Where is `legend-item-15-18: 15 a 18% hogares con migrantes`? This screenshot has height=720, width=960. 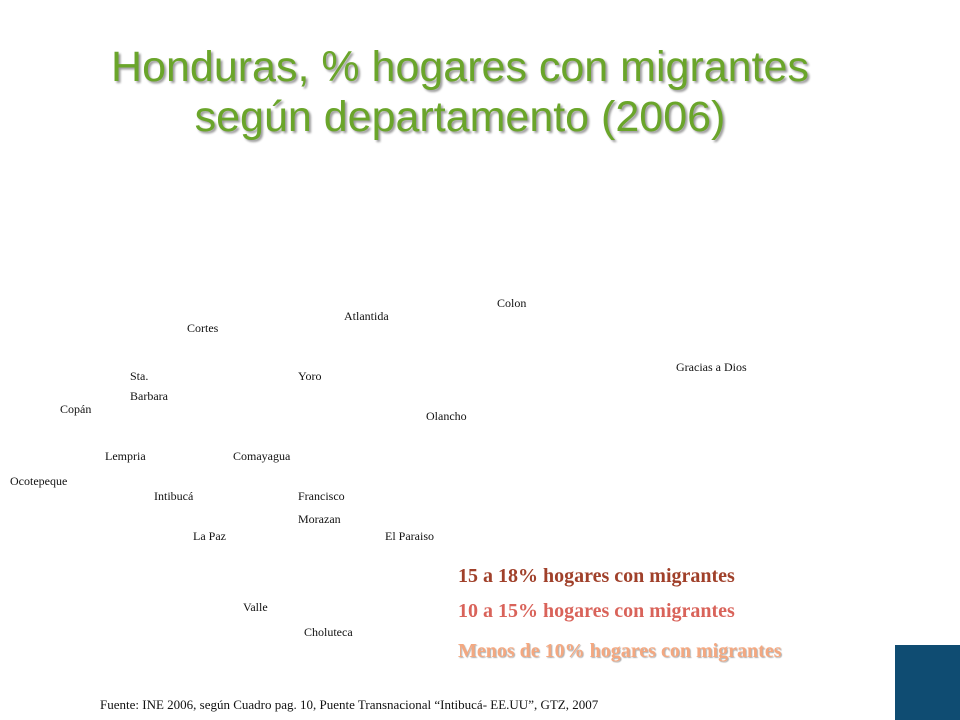 legend-item-15-18: 15 a 18% hogares con migrantes is located at coordinates (596, 576).